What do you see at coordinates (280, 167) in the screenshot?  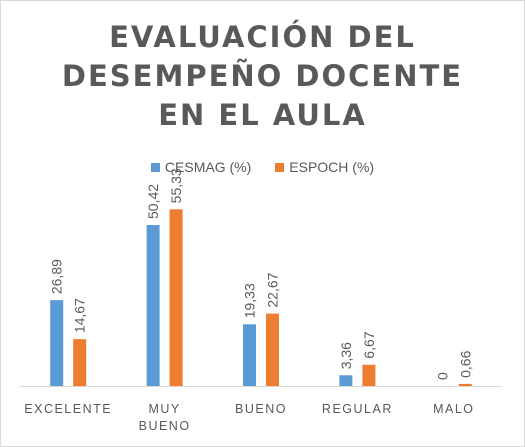 I see `legend-swatch-espoch` at bounding box center [280, 167].